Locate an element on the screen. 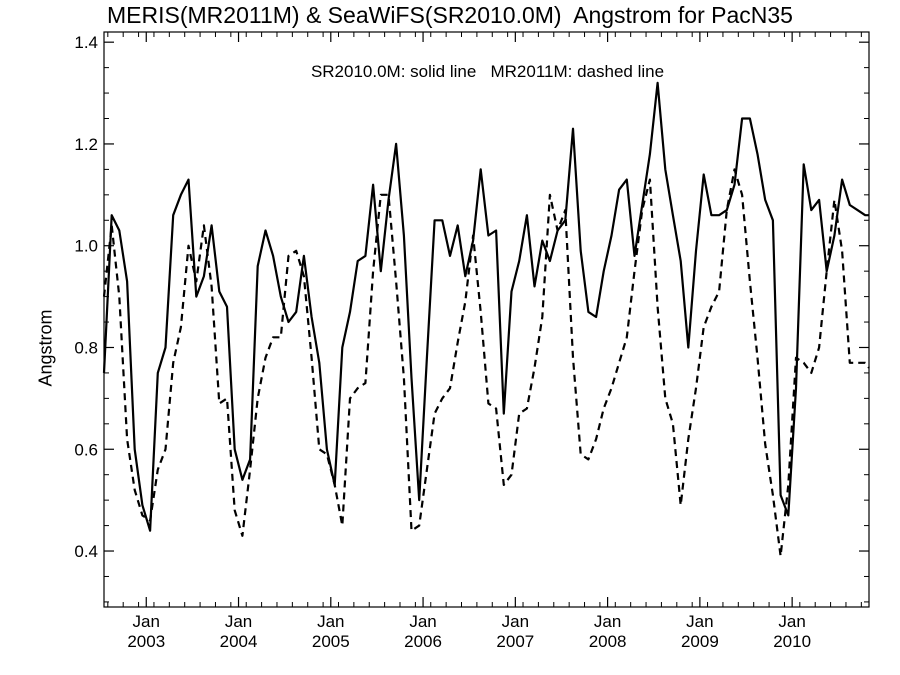  y-tick-label: 0.6 is located at coordinates (86, 449).